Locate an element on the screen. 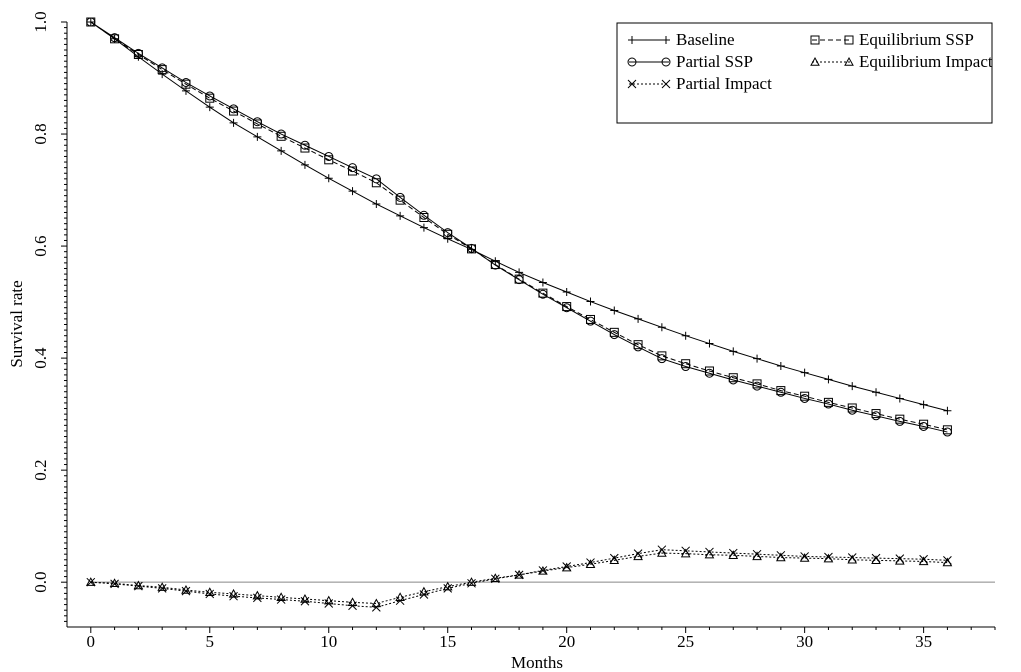 Image resolution: width=1021 pixels, height=672 pixels. legend-label: Partial SSP is located at coordinates (714, 61).